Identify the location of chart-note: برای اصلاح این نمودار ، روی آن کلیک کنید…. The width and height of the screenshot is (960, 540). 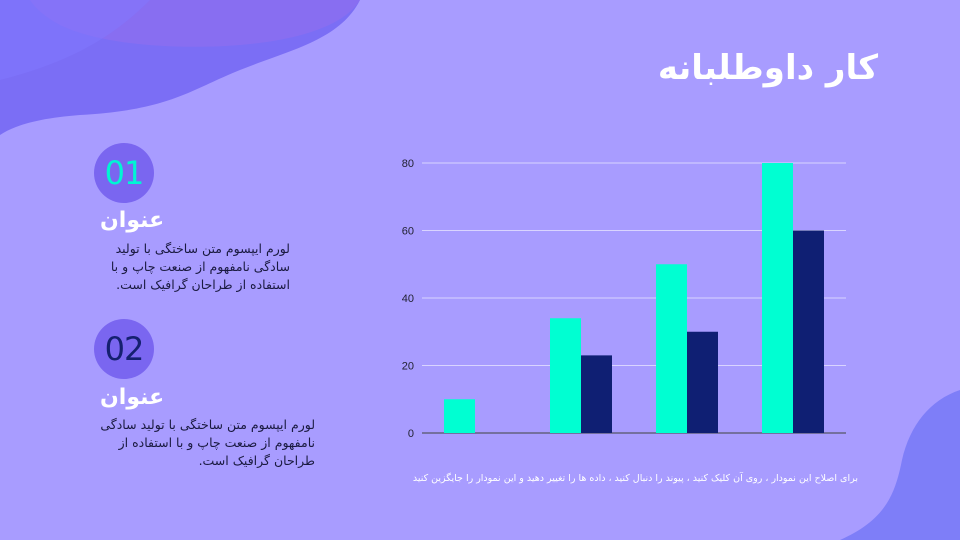
(635, 478).